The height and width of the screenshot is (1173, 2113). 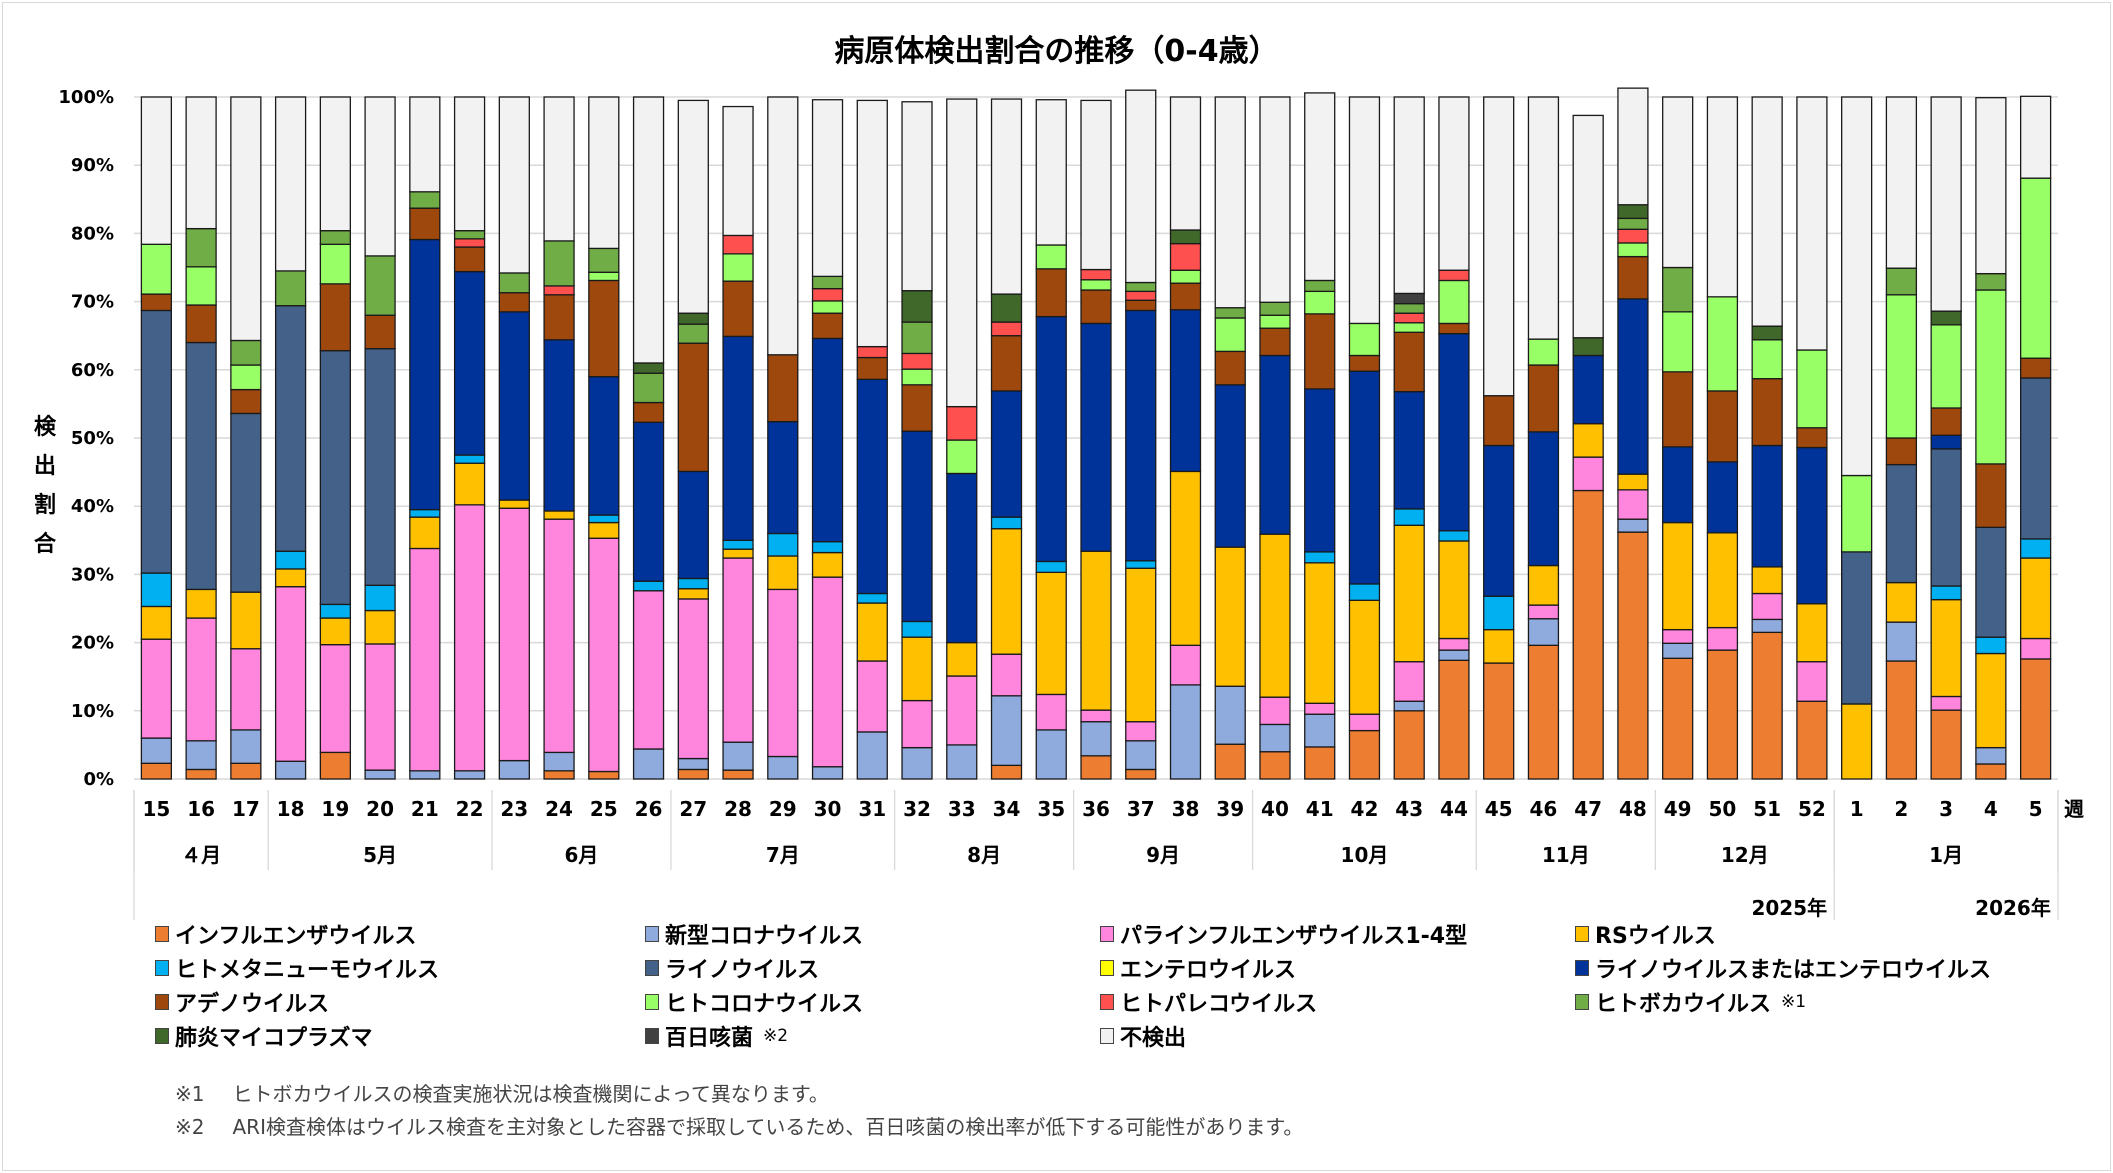 I want to click on legend-label: ヒトメタニューモウイルス, so click(x=307, y=970).